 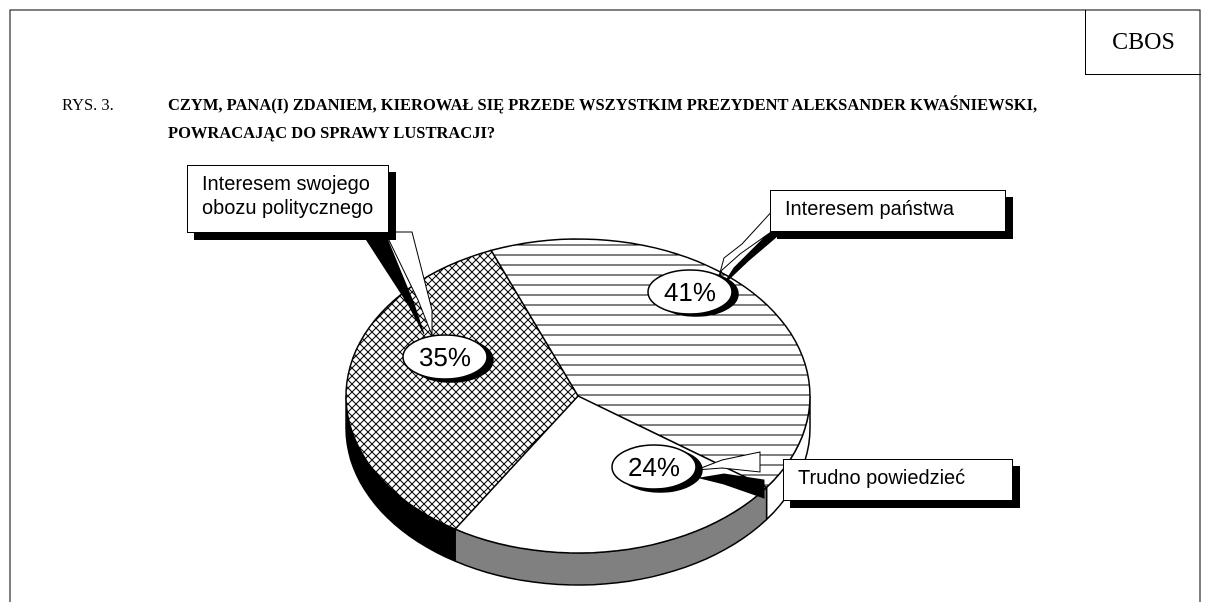 I want to click on category-label: Interesem swojego obozu politycznego, so click(x=288, y=199).